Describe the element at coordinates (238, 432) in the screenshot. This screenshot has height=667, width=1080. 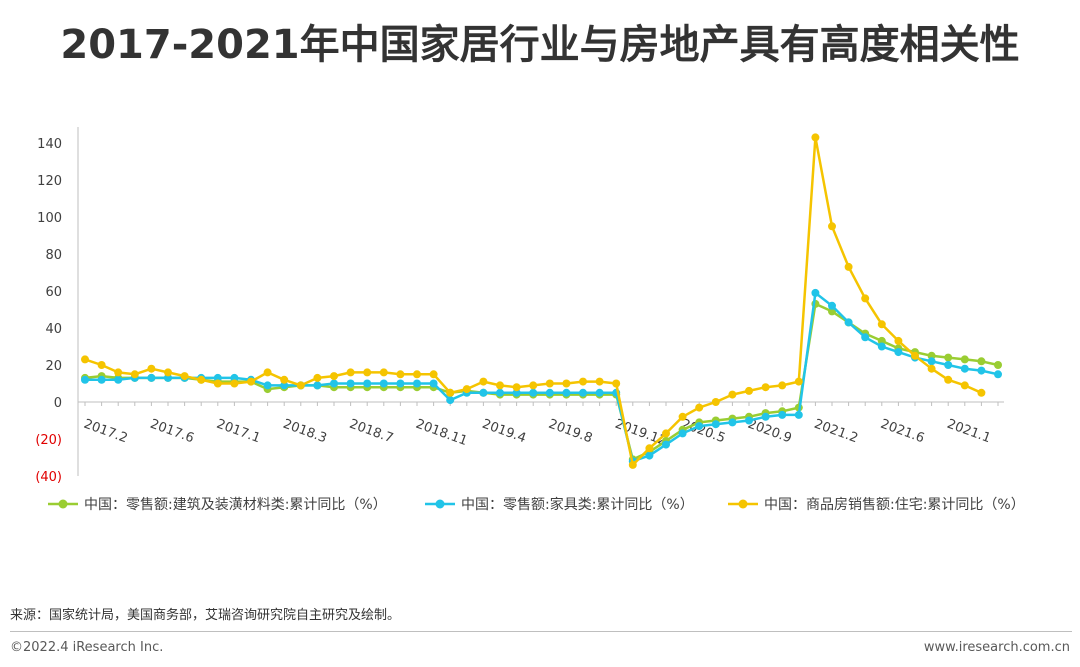
I see `x-tick-label: 2017.1` at that location.